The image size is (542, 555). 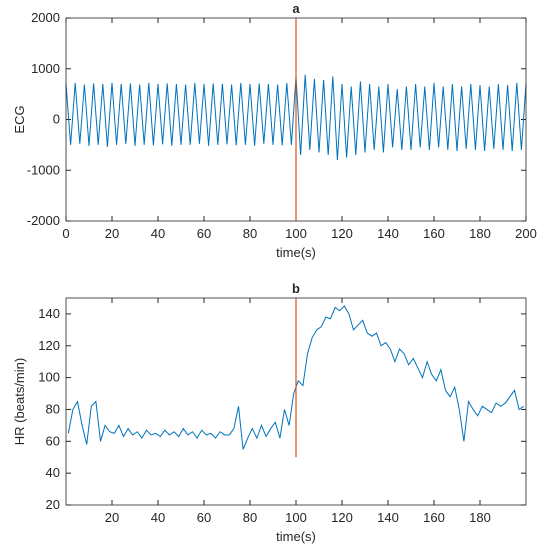 What do you see at coordinates (53, 408) in the screenshot?
I see `y-tick-label: 80` at bounding box center [53, 408].